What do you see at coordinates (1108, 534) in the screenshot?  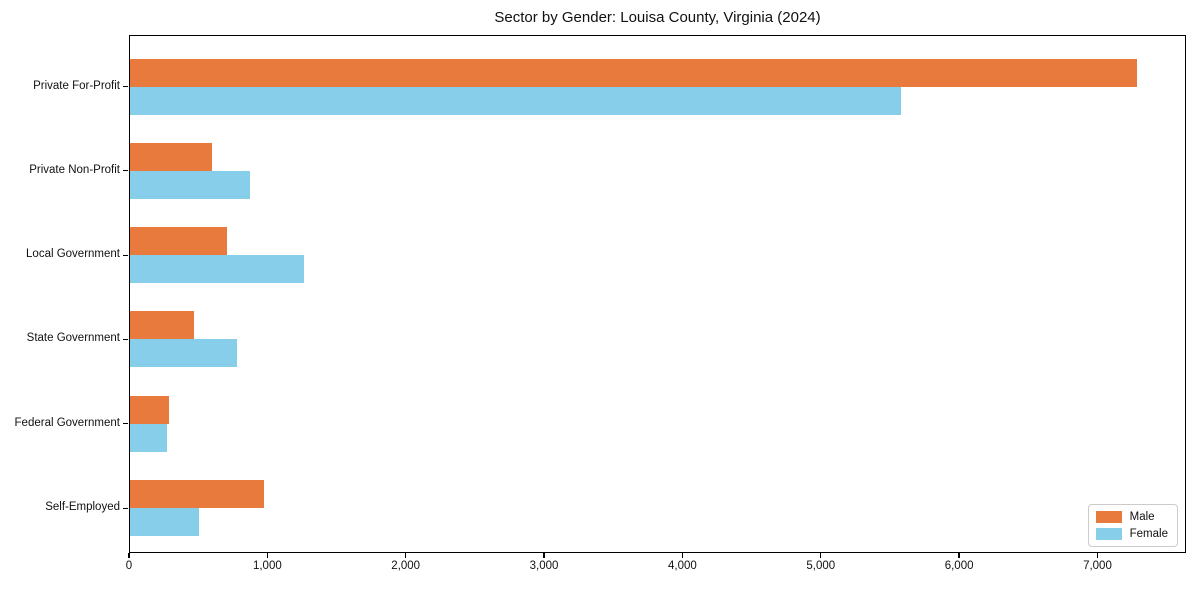 I see `legend-swatch-female` at bounding box center [1108, 534].